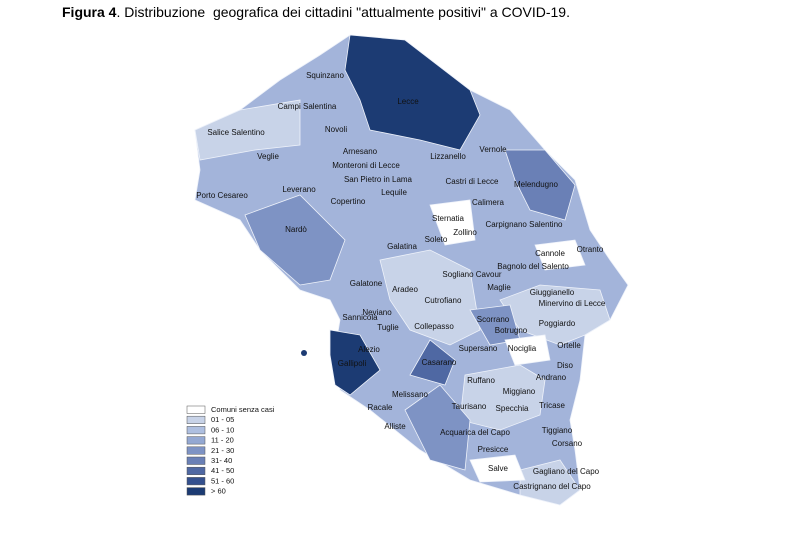  I want to click on place-label: Gallipoli, so click(352, 363).